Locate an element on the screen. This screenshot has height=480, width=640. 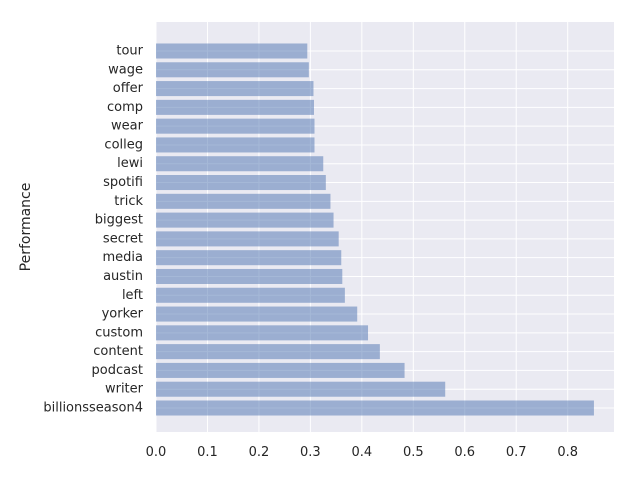
y-tick-label: secret is located at coordinates (123, 238).